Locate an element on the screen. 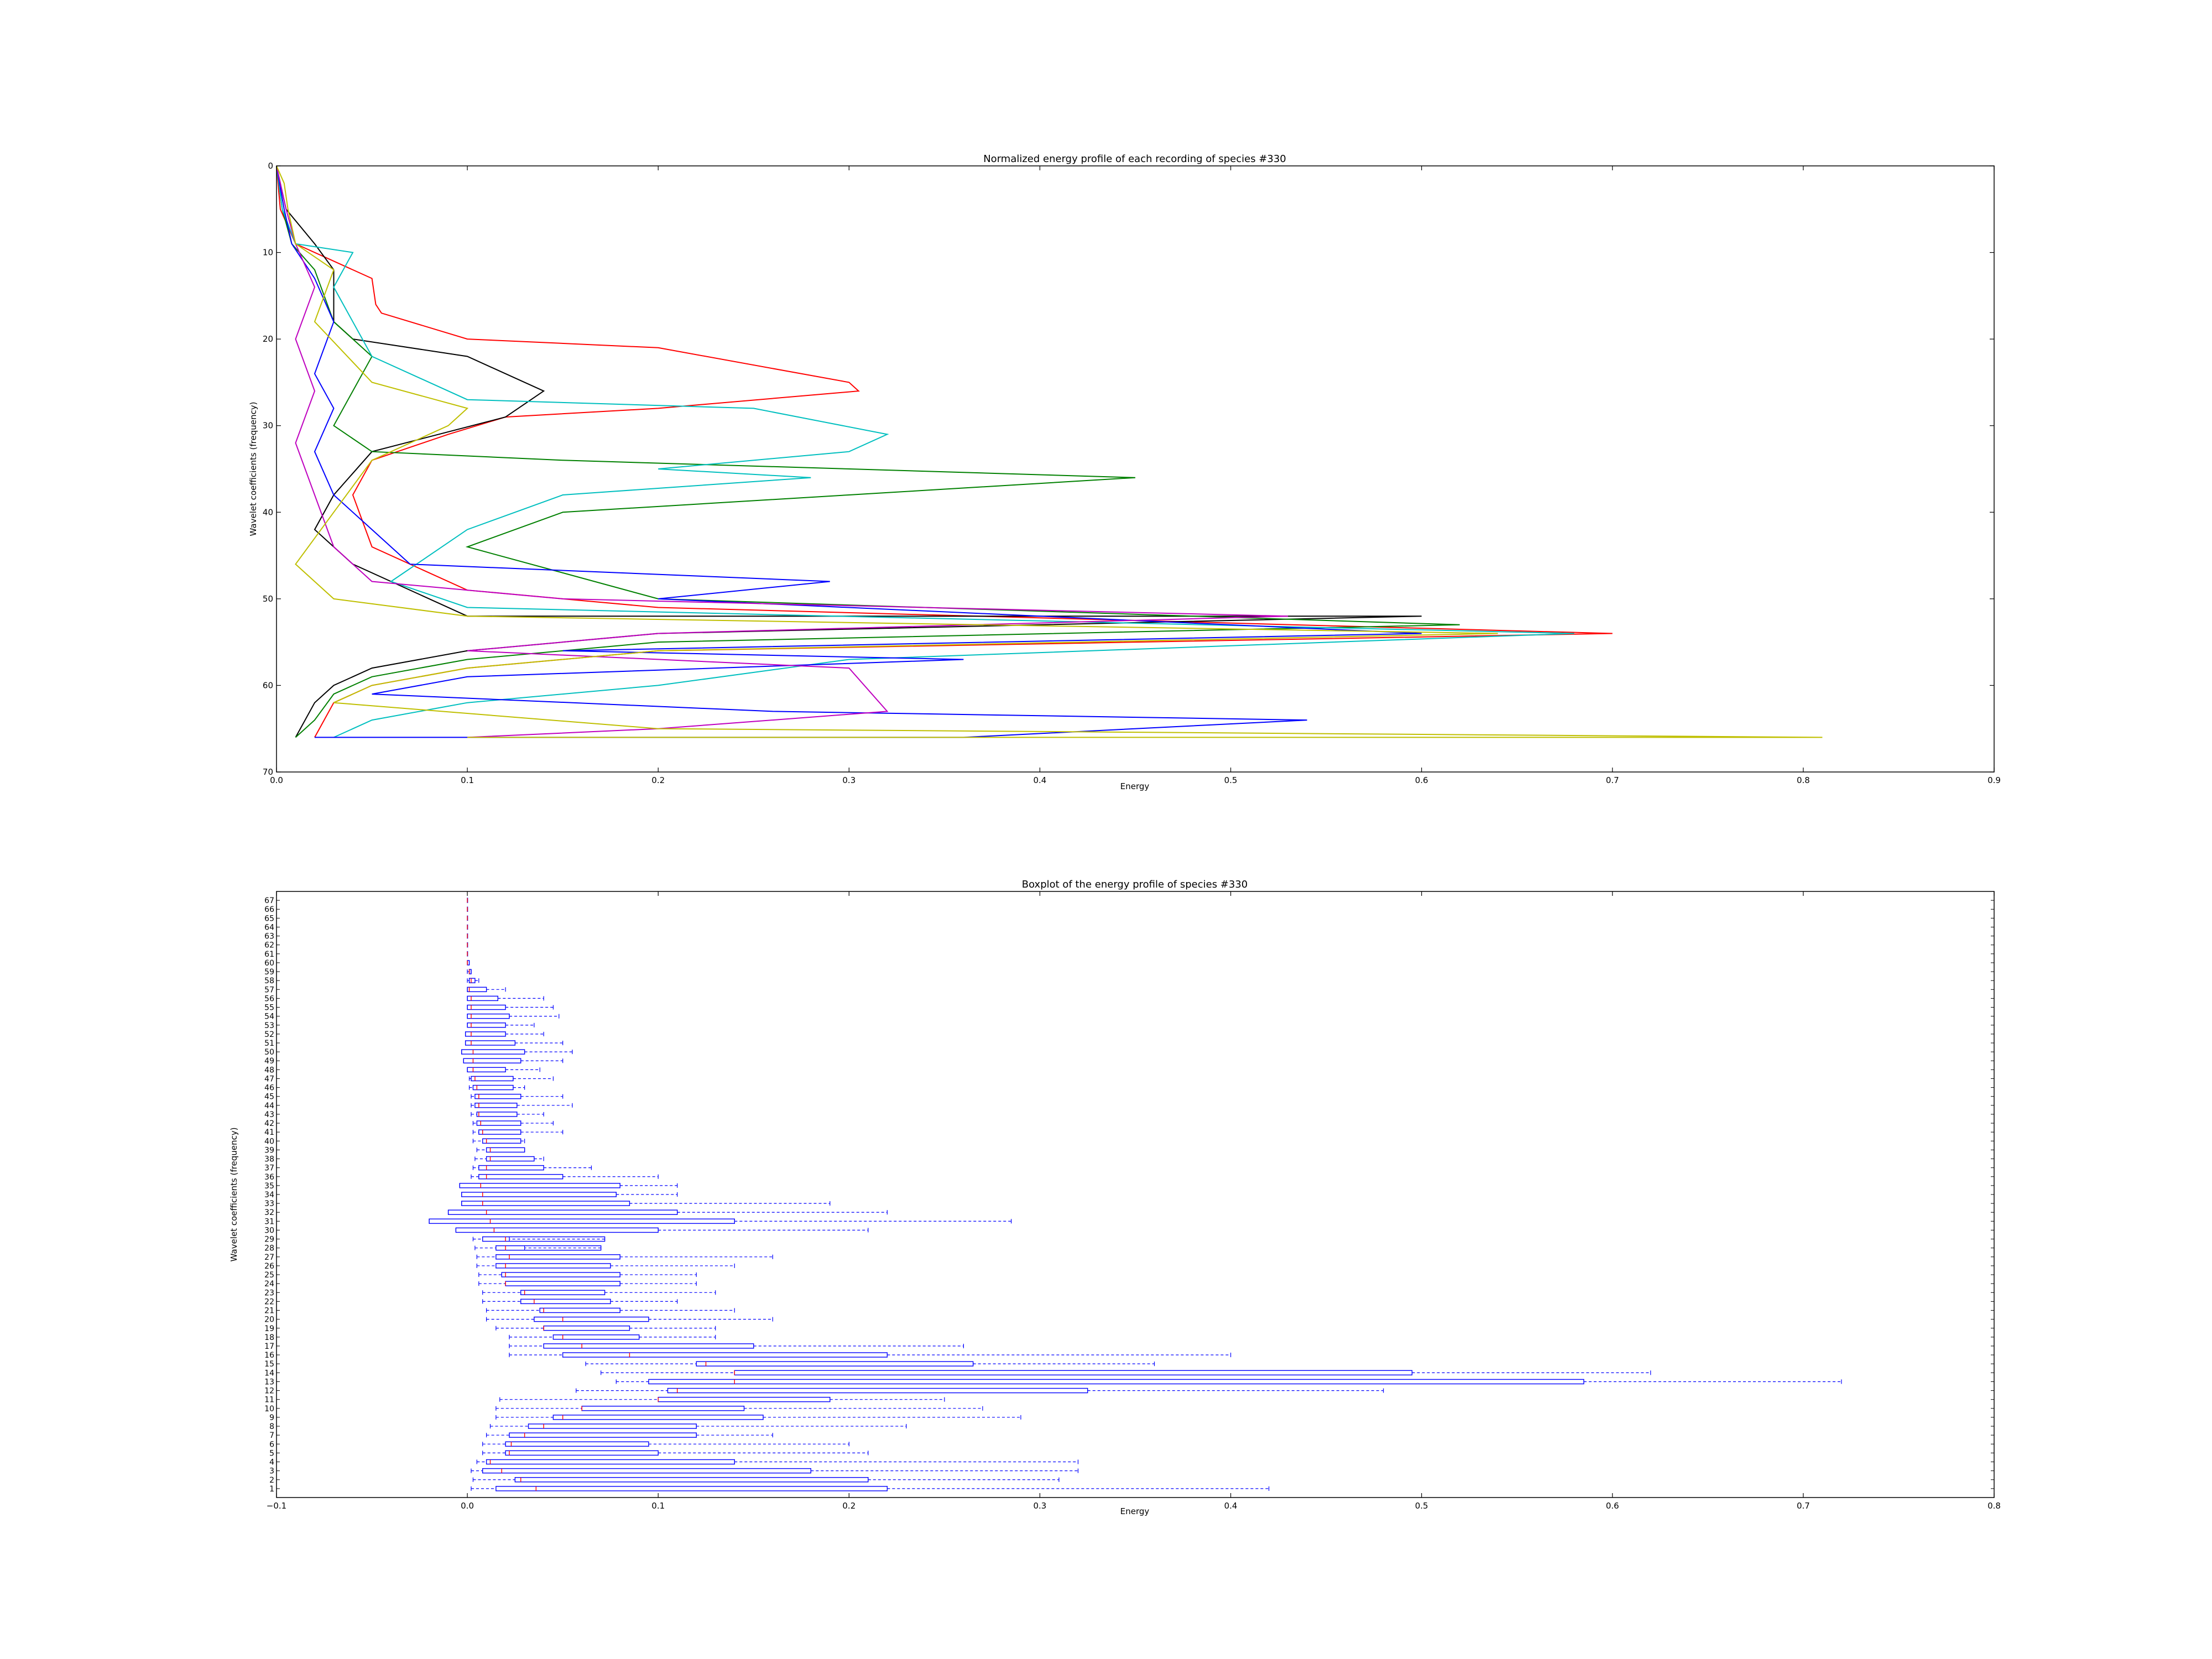 The height and width of the screenshot is (1659, 2212). y-tick-label: 24 is located at coordinates (269, 1284).